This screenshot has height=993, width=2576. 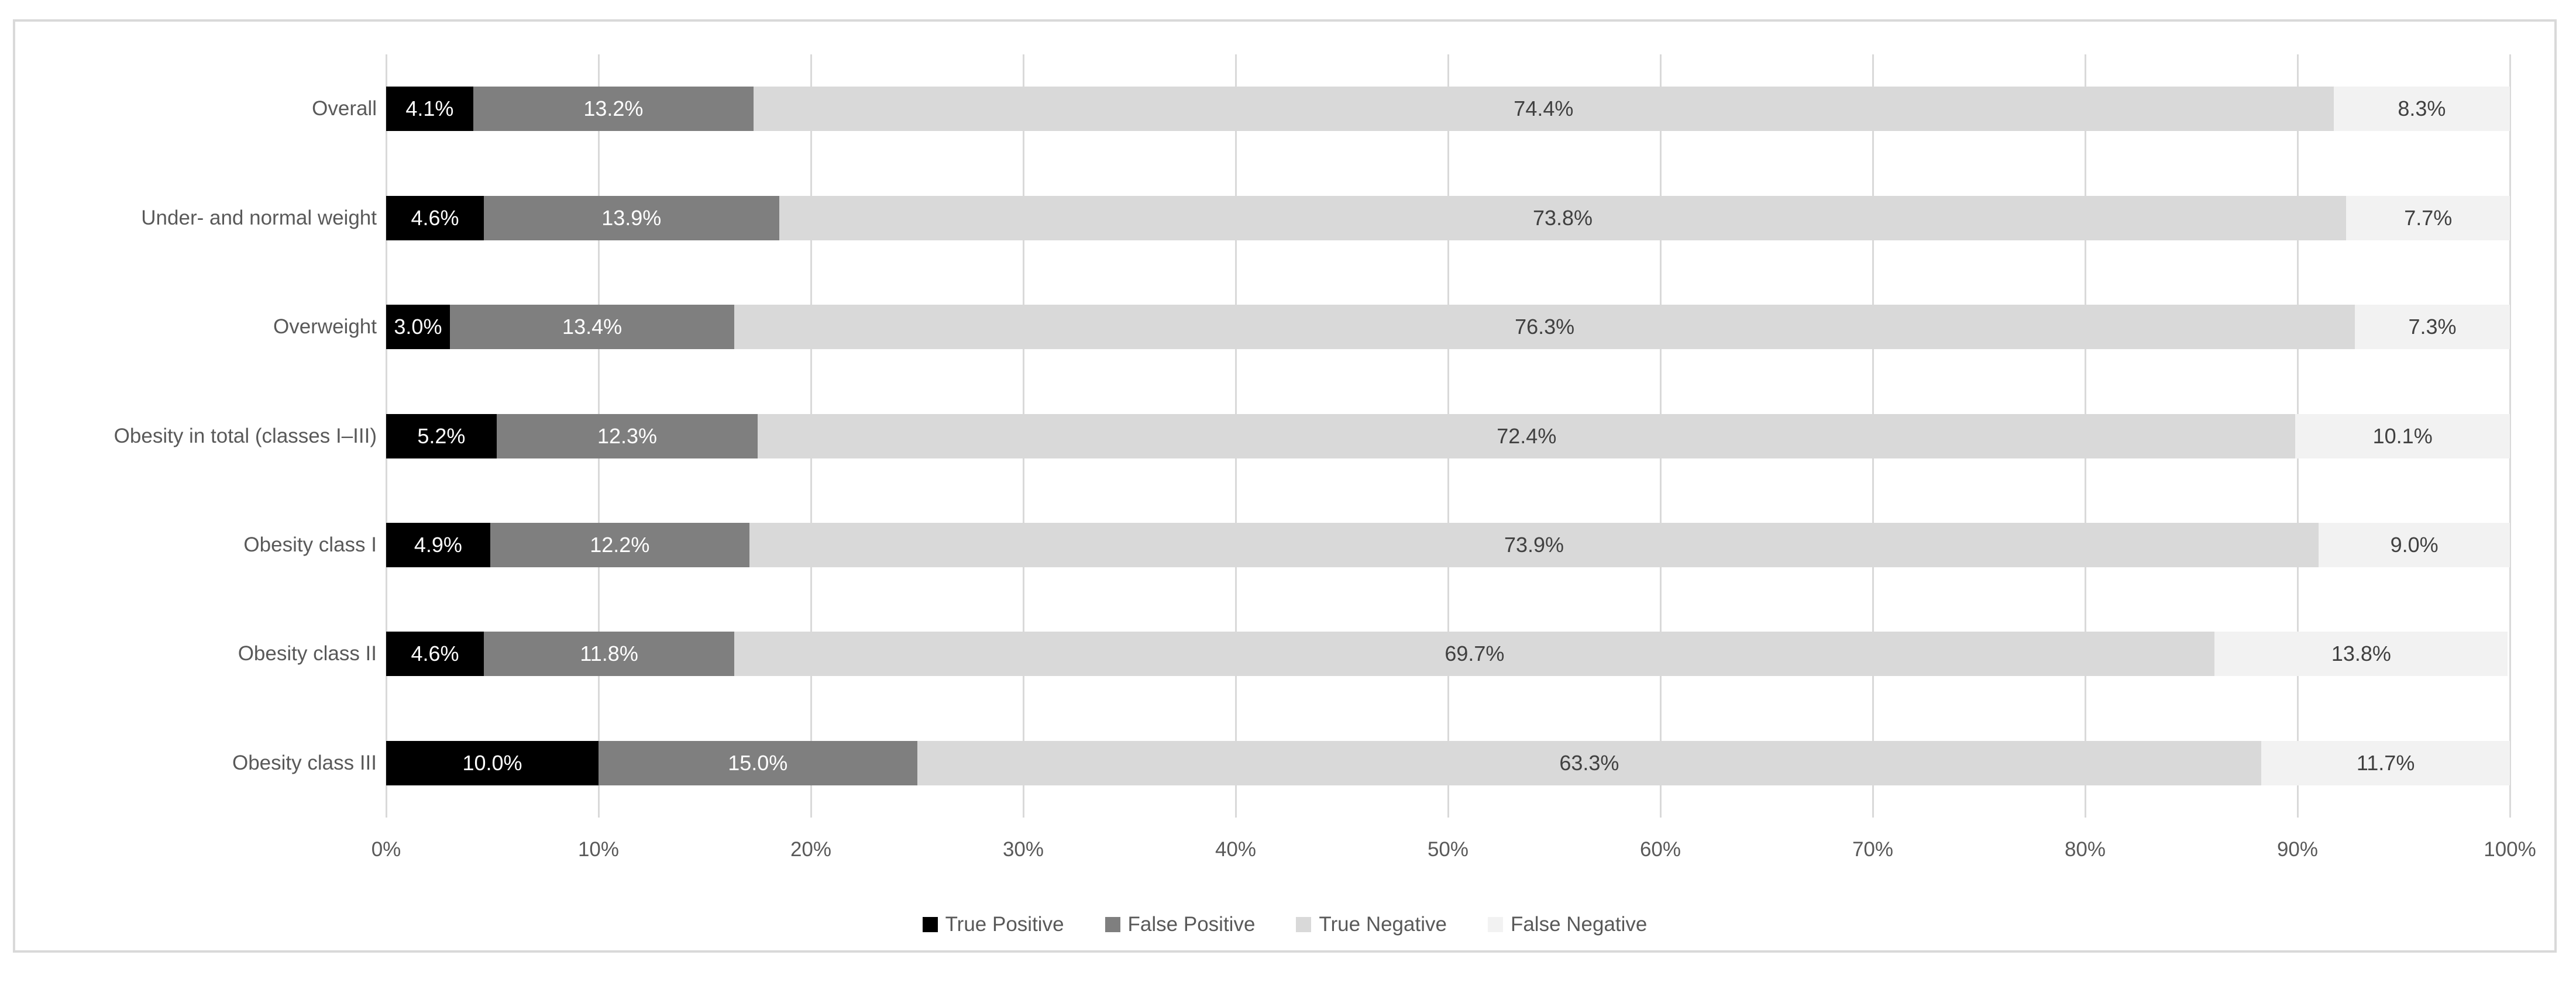 I want to click on bar-segment-false-positive: 12.3%, so click(x=627, y=435).